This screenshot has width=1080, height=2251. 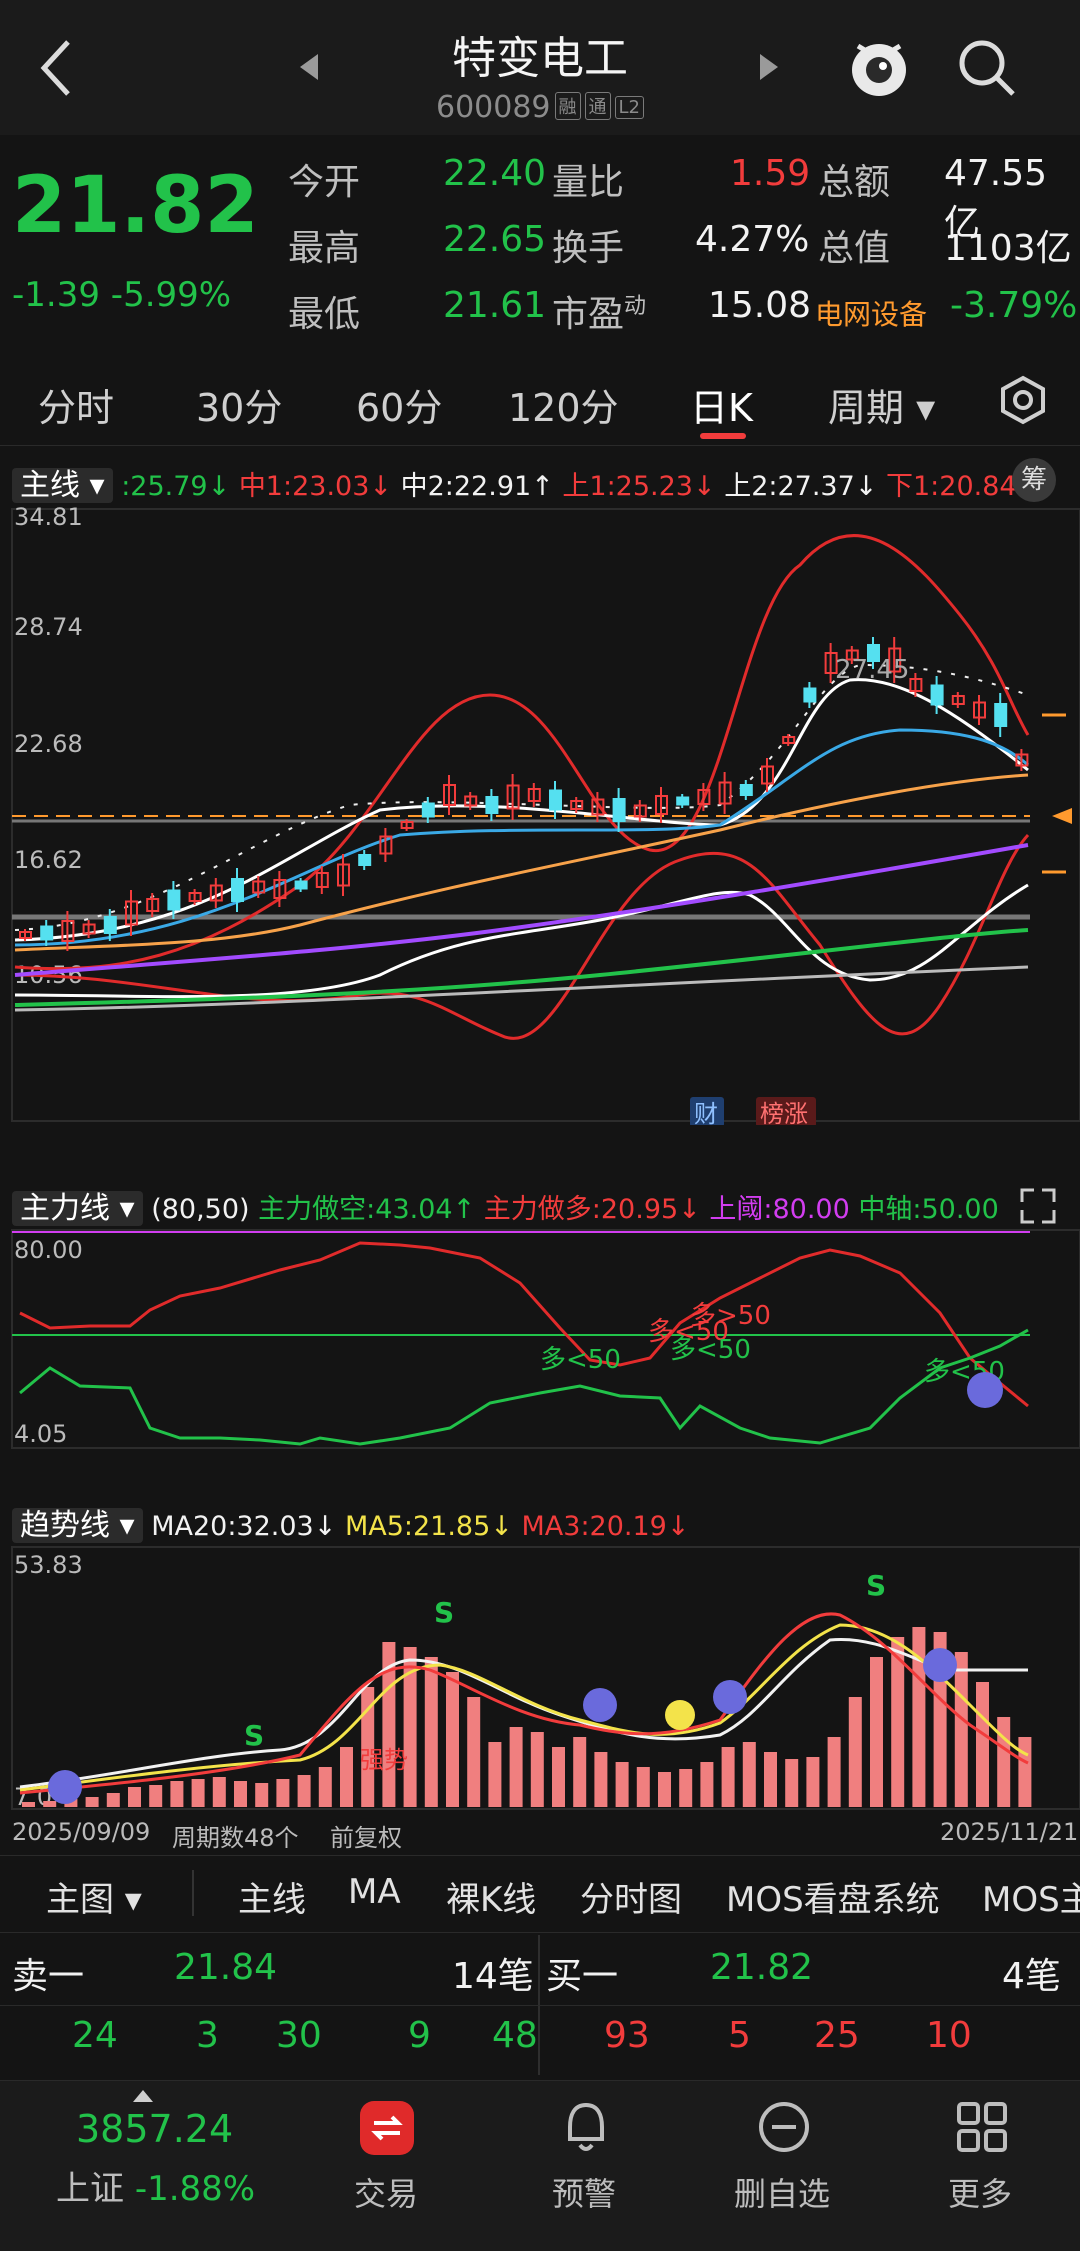 I want to click on turnover-label: 换手, so click(x=588, y=248).